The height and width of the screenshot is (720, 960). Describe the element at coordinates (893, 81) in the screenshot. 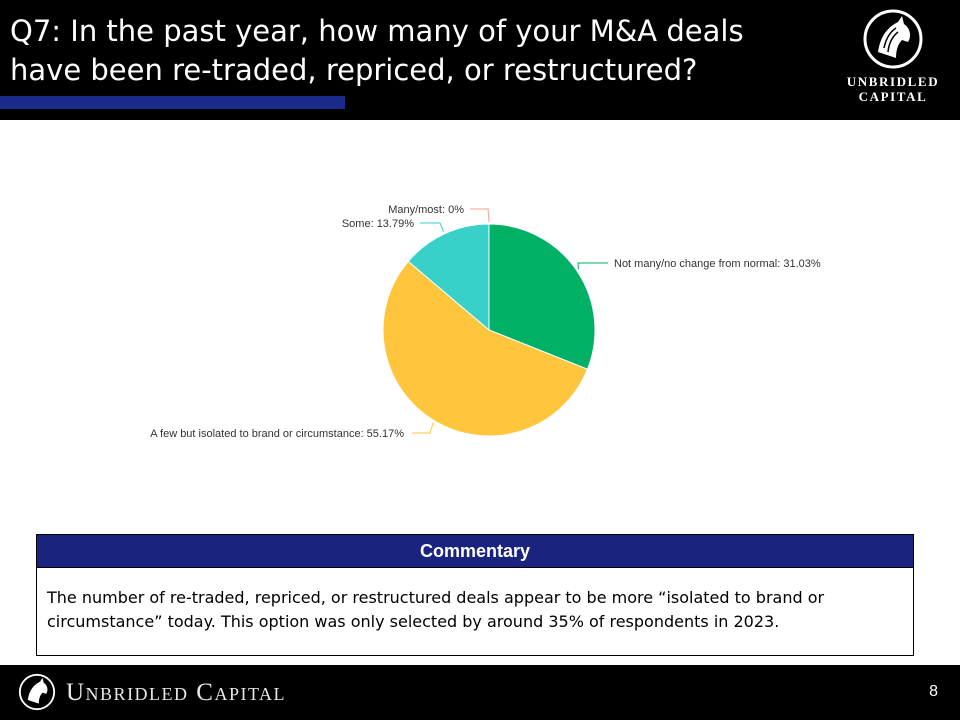

I see `logo-text-line-1: UNBRIDLED` at that location.